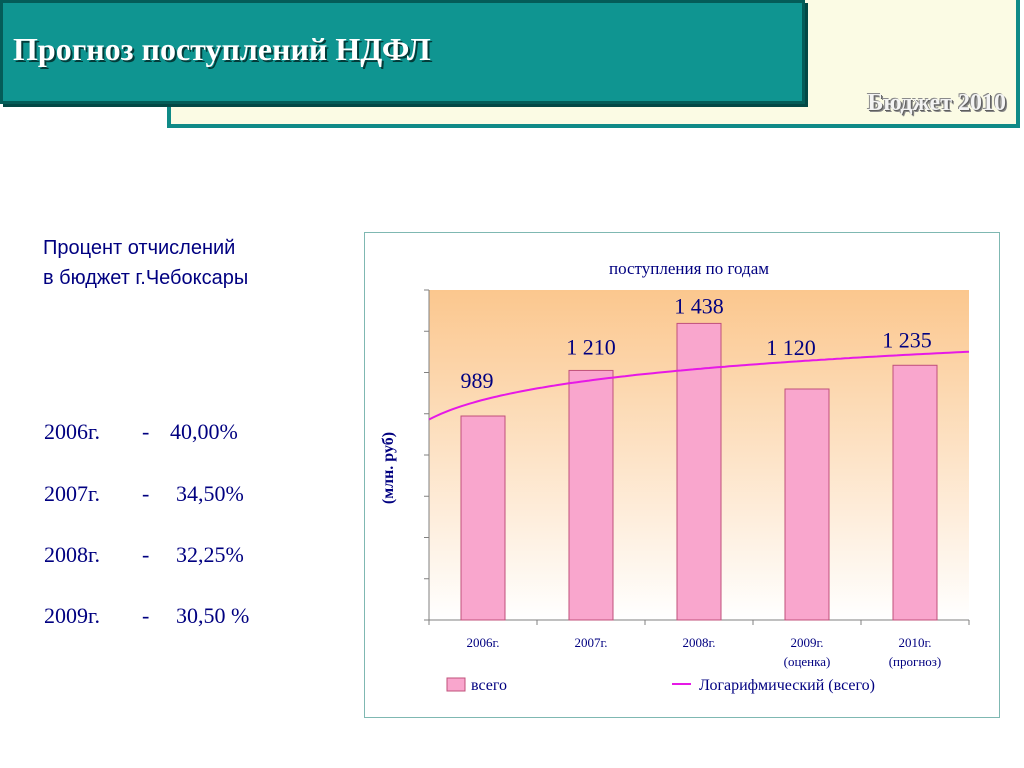 Image resolution: width=1024 pixels, height=768 pixels. I want to click on x-tick-label-4: 2009г., so click(806, 642).